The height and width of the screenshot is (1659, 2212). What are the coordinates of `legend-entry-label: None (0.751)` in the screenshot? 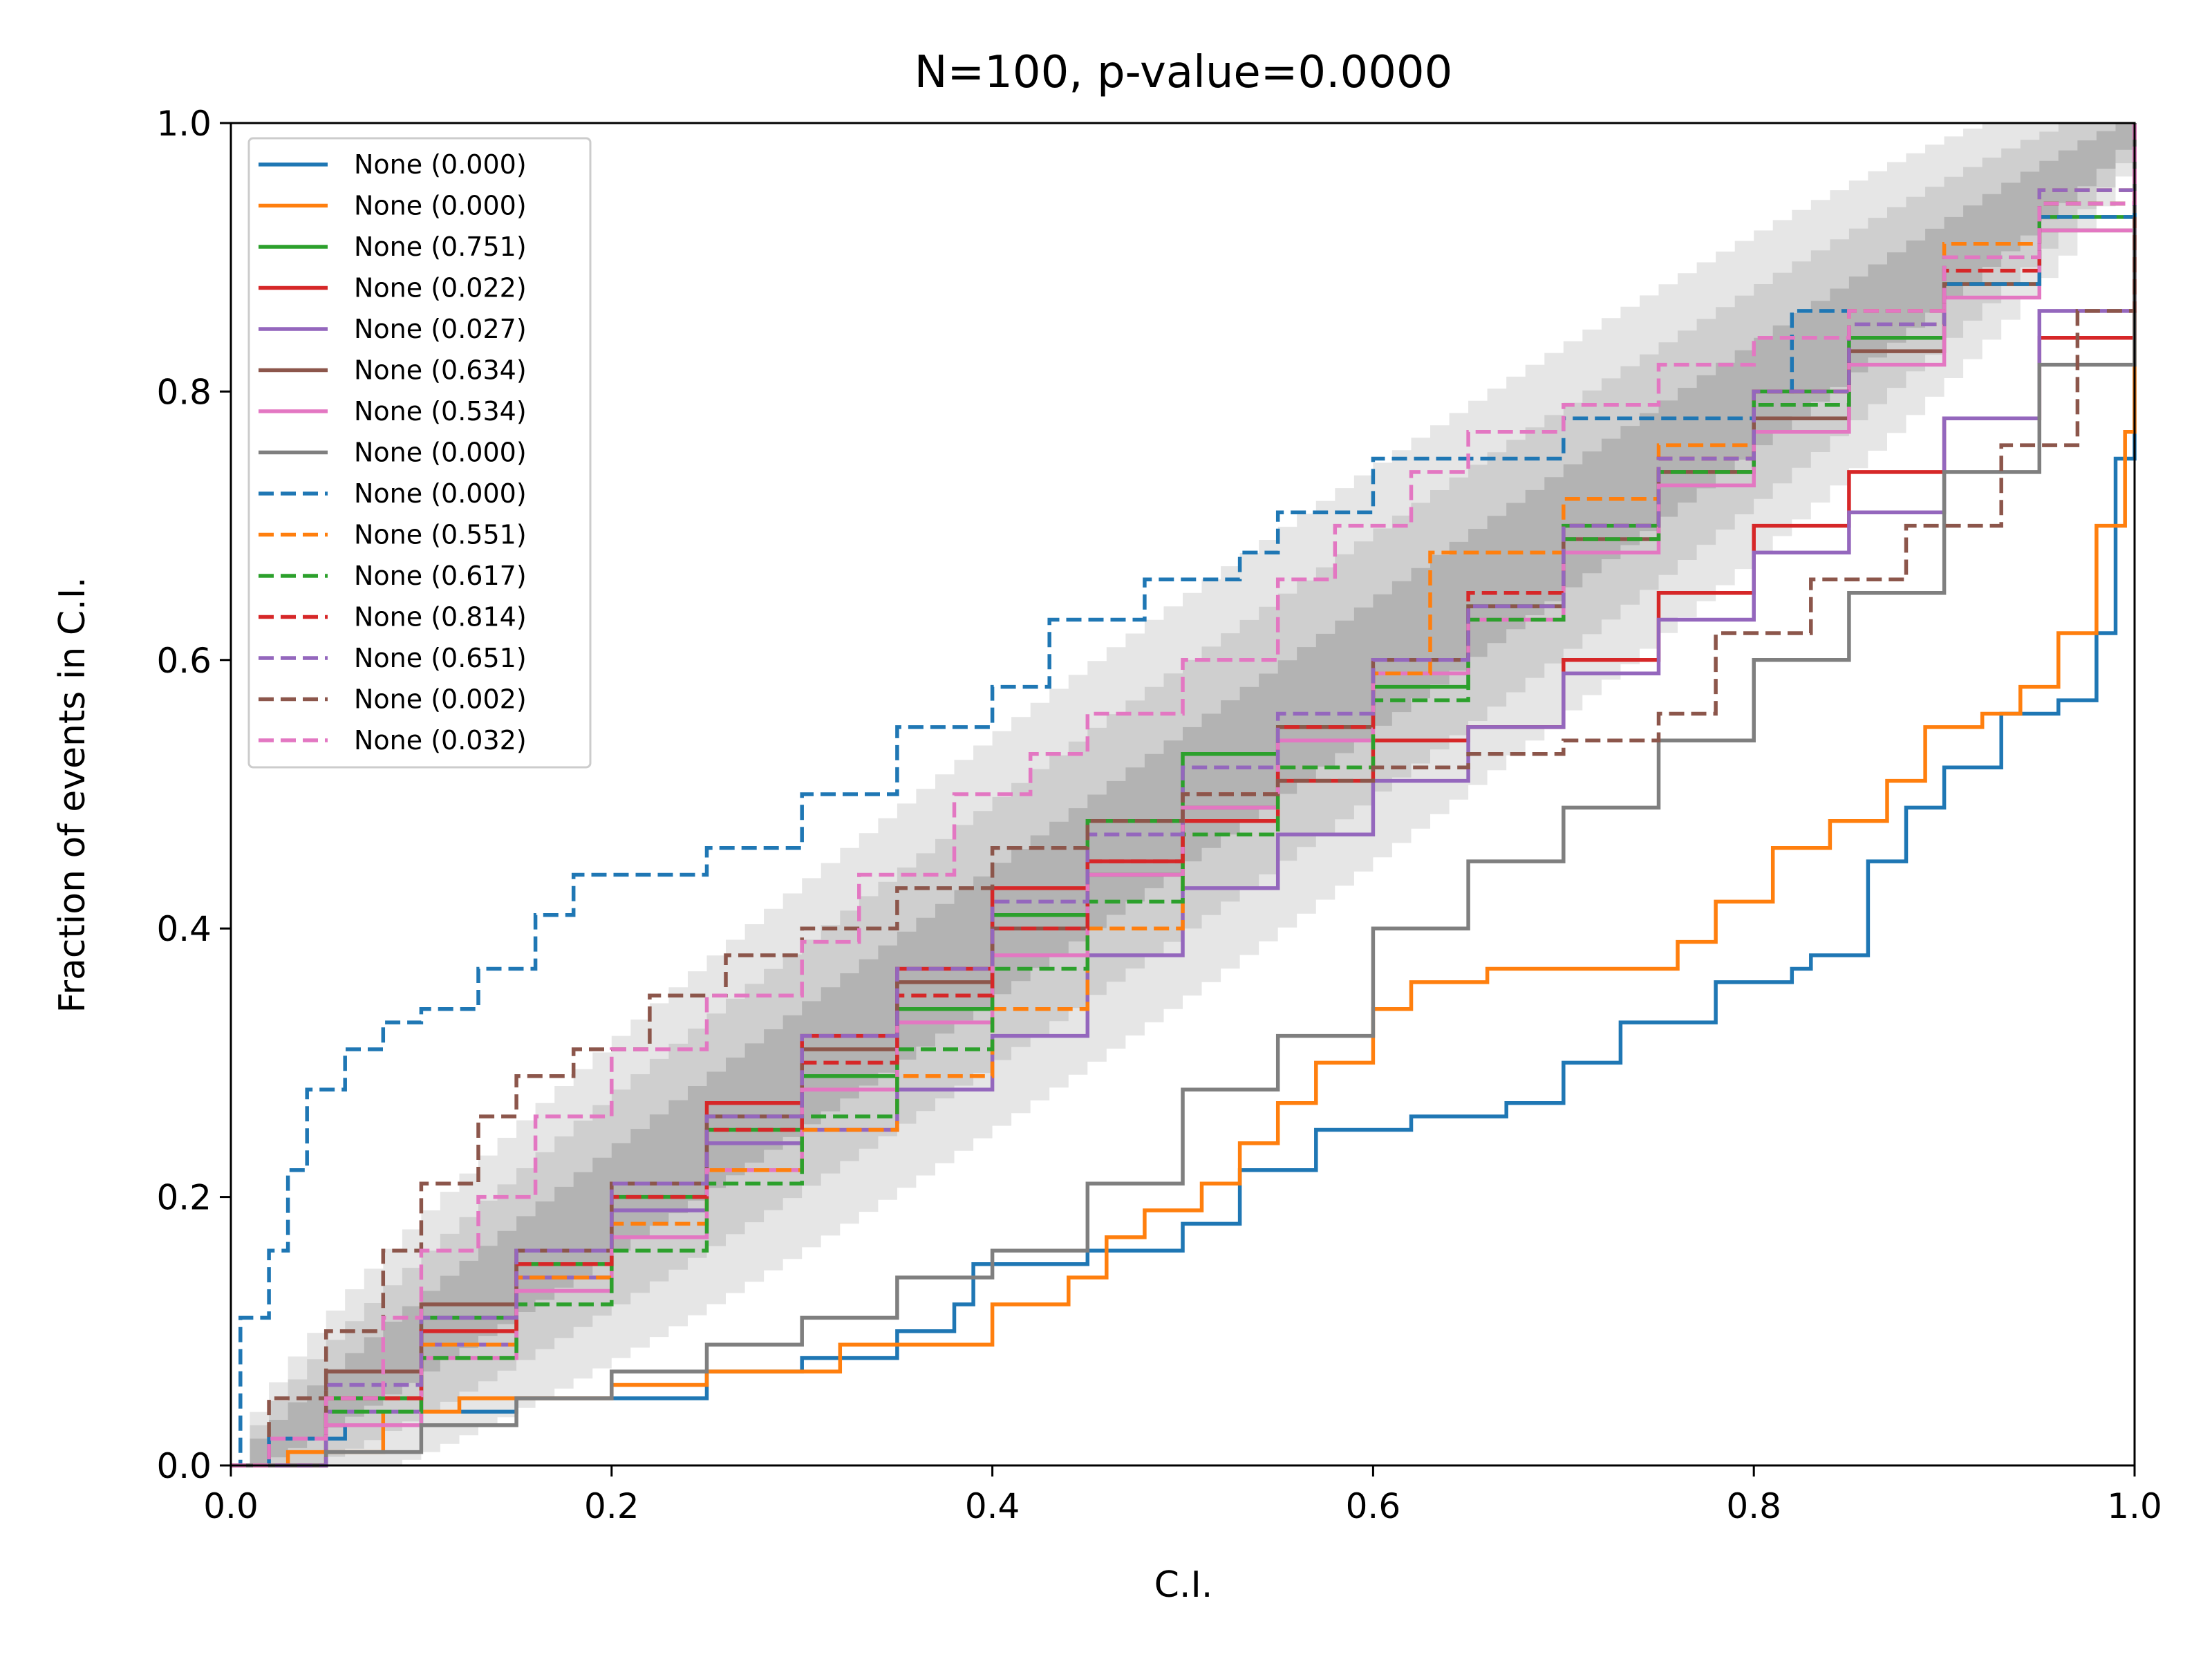 It's located at (440, 247).